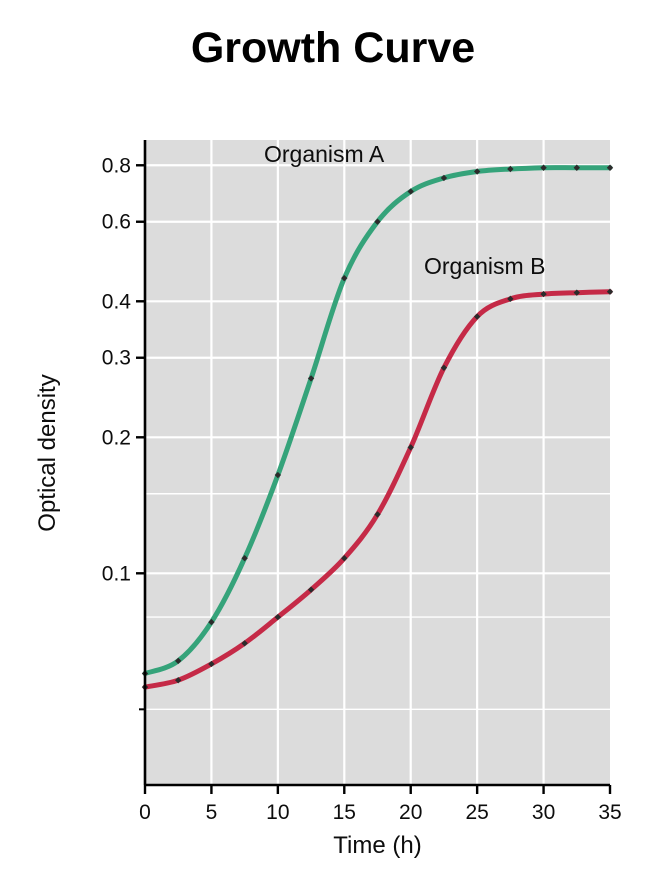 Image resolution: width=666 pixels, height=880 pixels. Describe the element at coordinates (609, 812) in the screenshot. I see `svg-text: 35` at that location.